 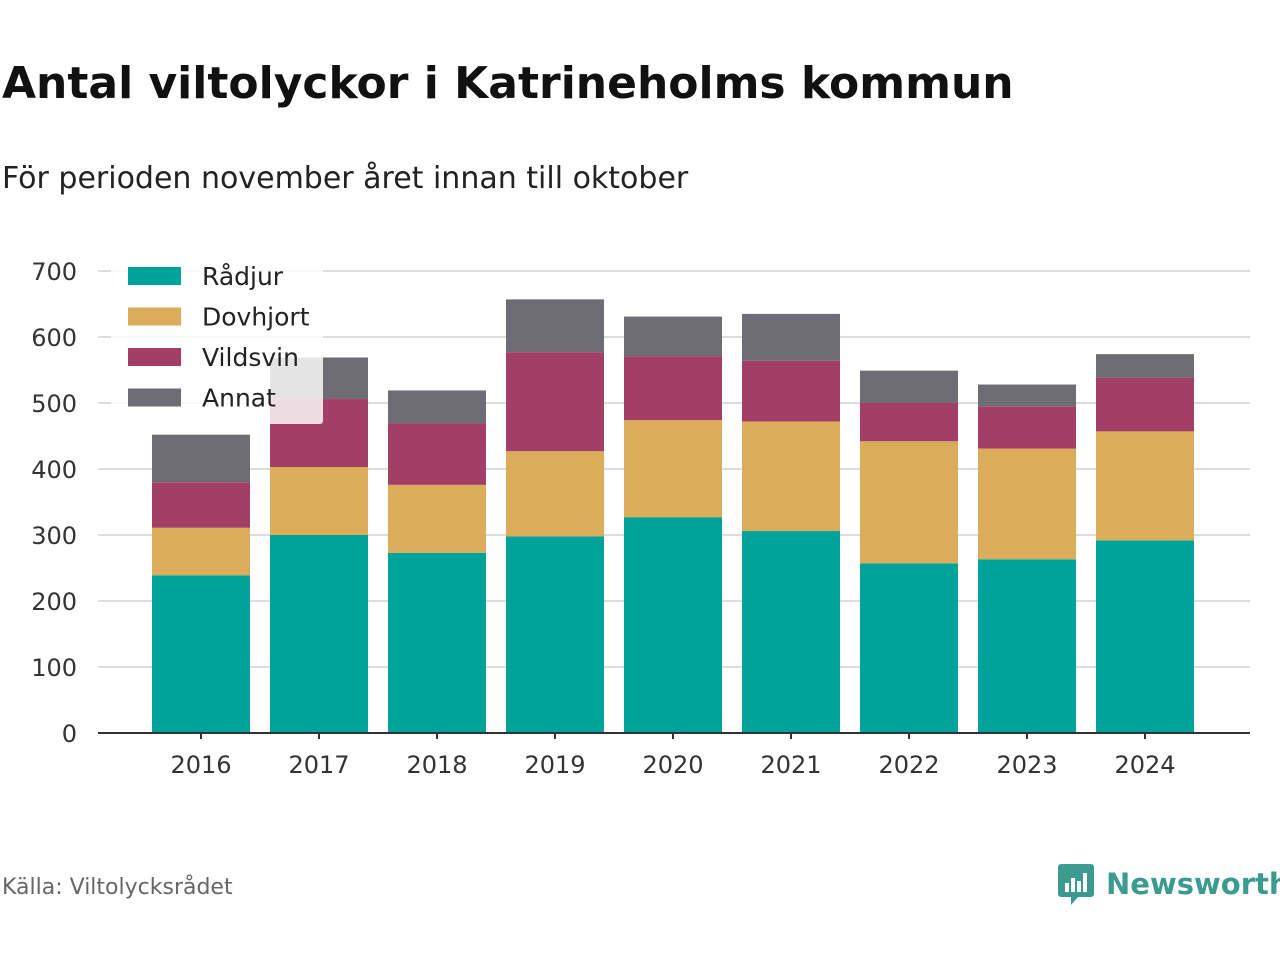 I want to click on y-tick-label: 300, so click(x=54, y=536).